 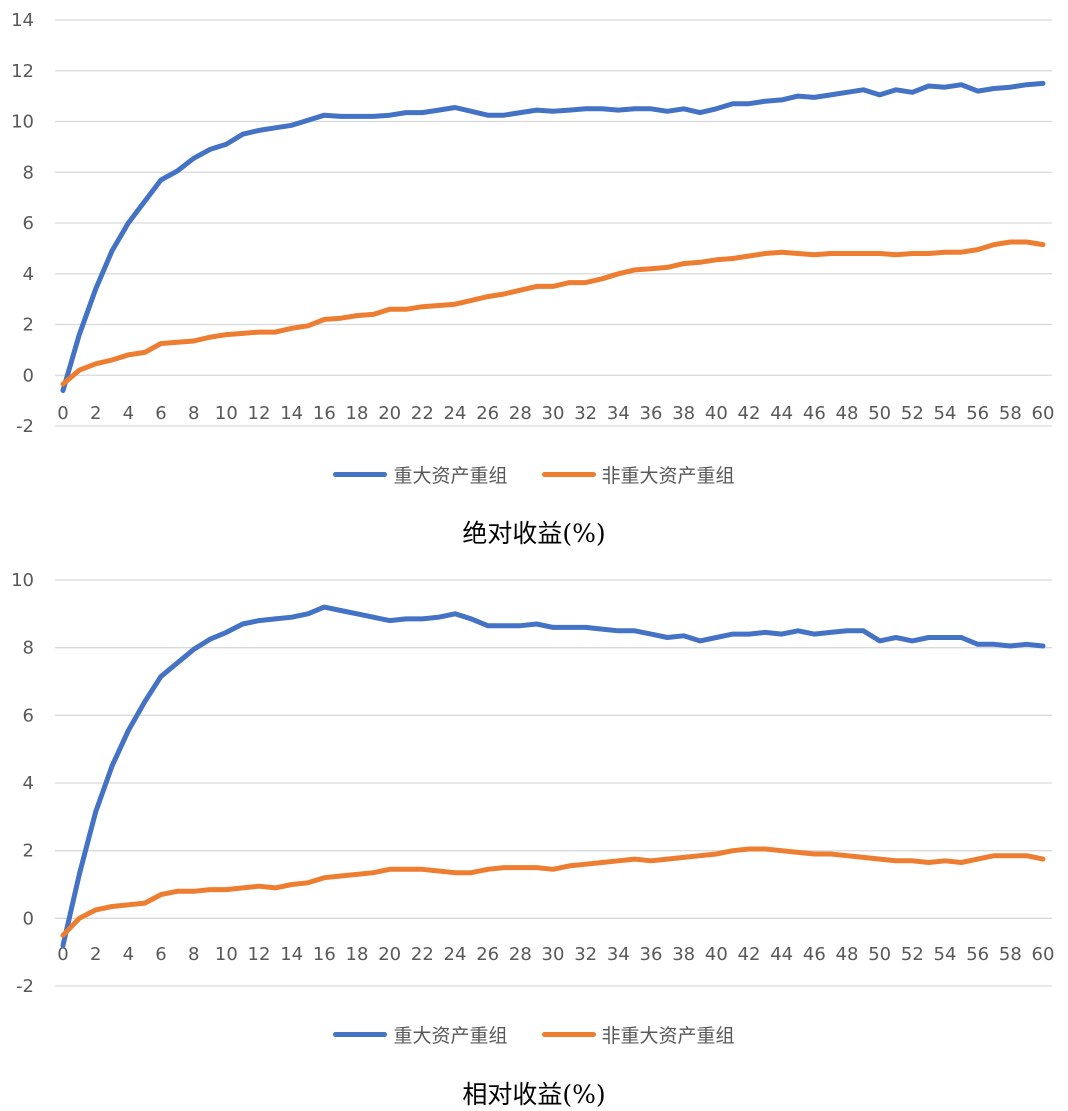 I want to click on chart-title: 绝对收益(%), so click(x=534, y=533).